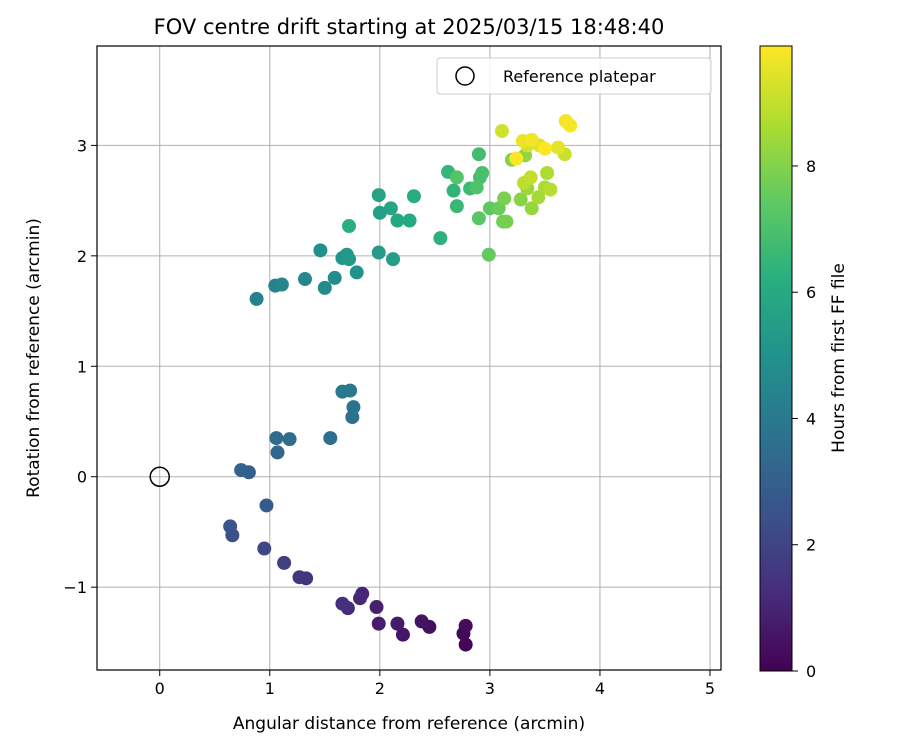  I want to click on x-tick-label: 4, so click(600, 688).